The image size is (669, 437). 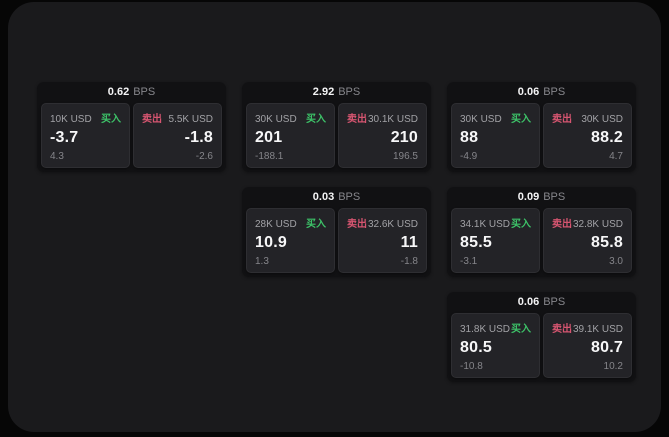 I want to click on buy-amount-label: 34.1K USD, so click(x=485, y=224).